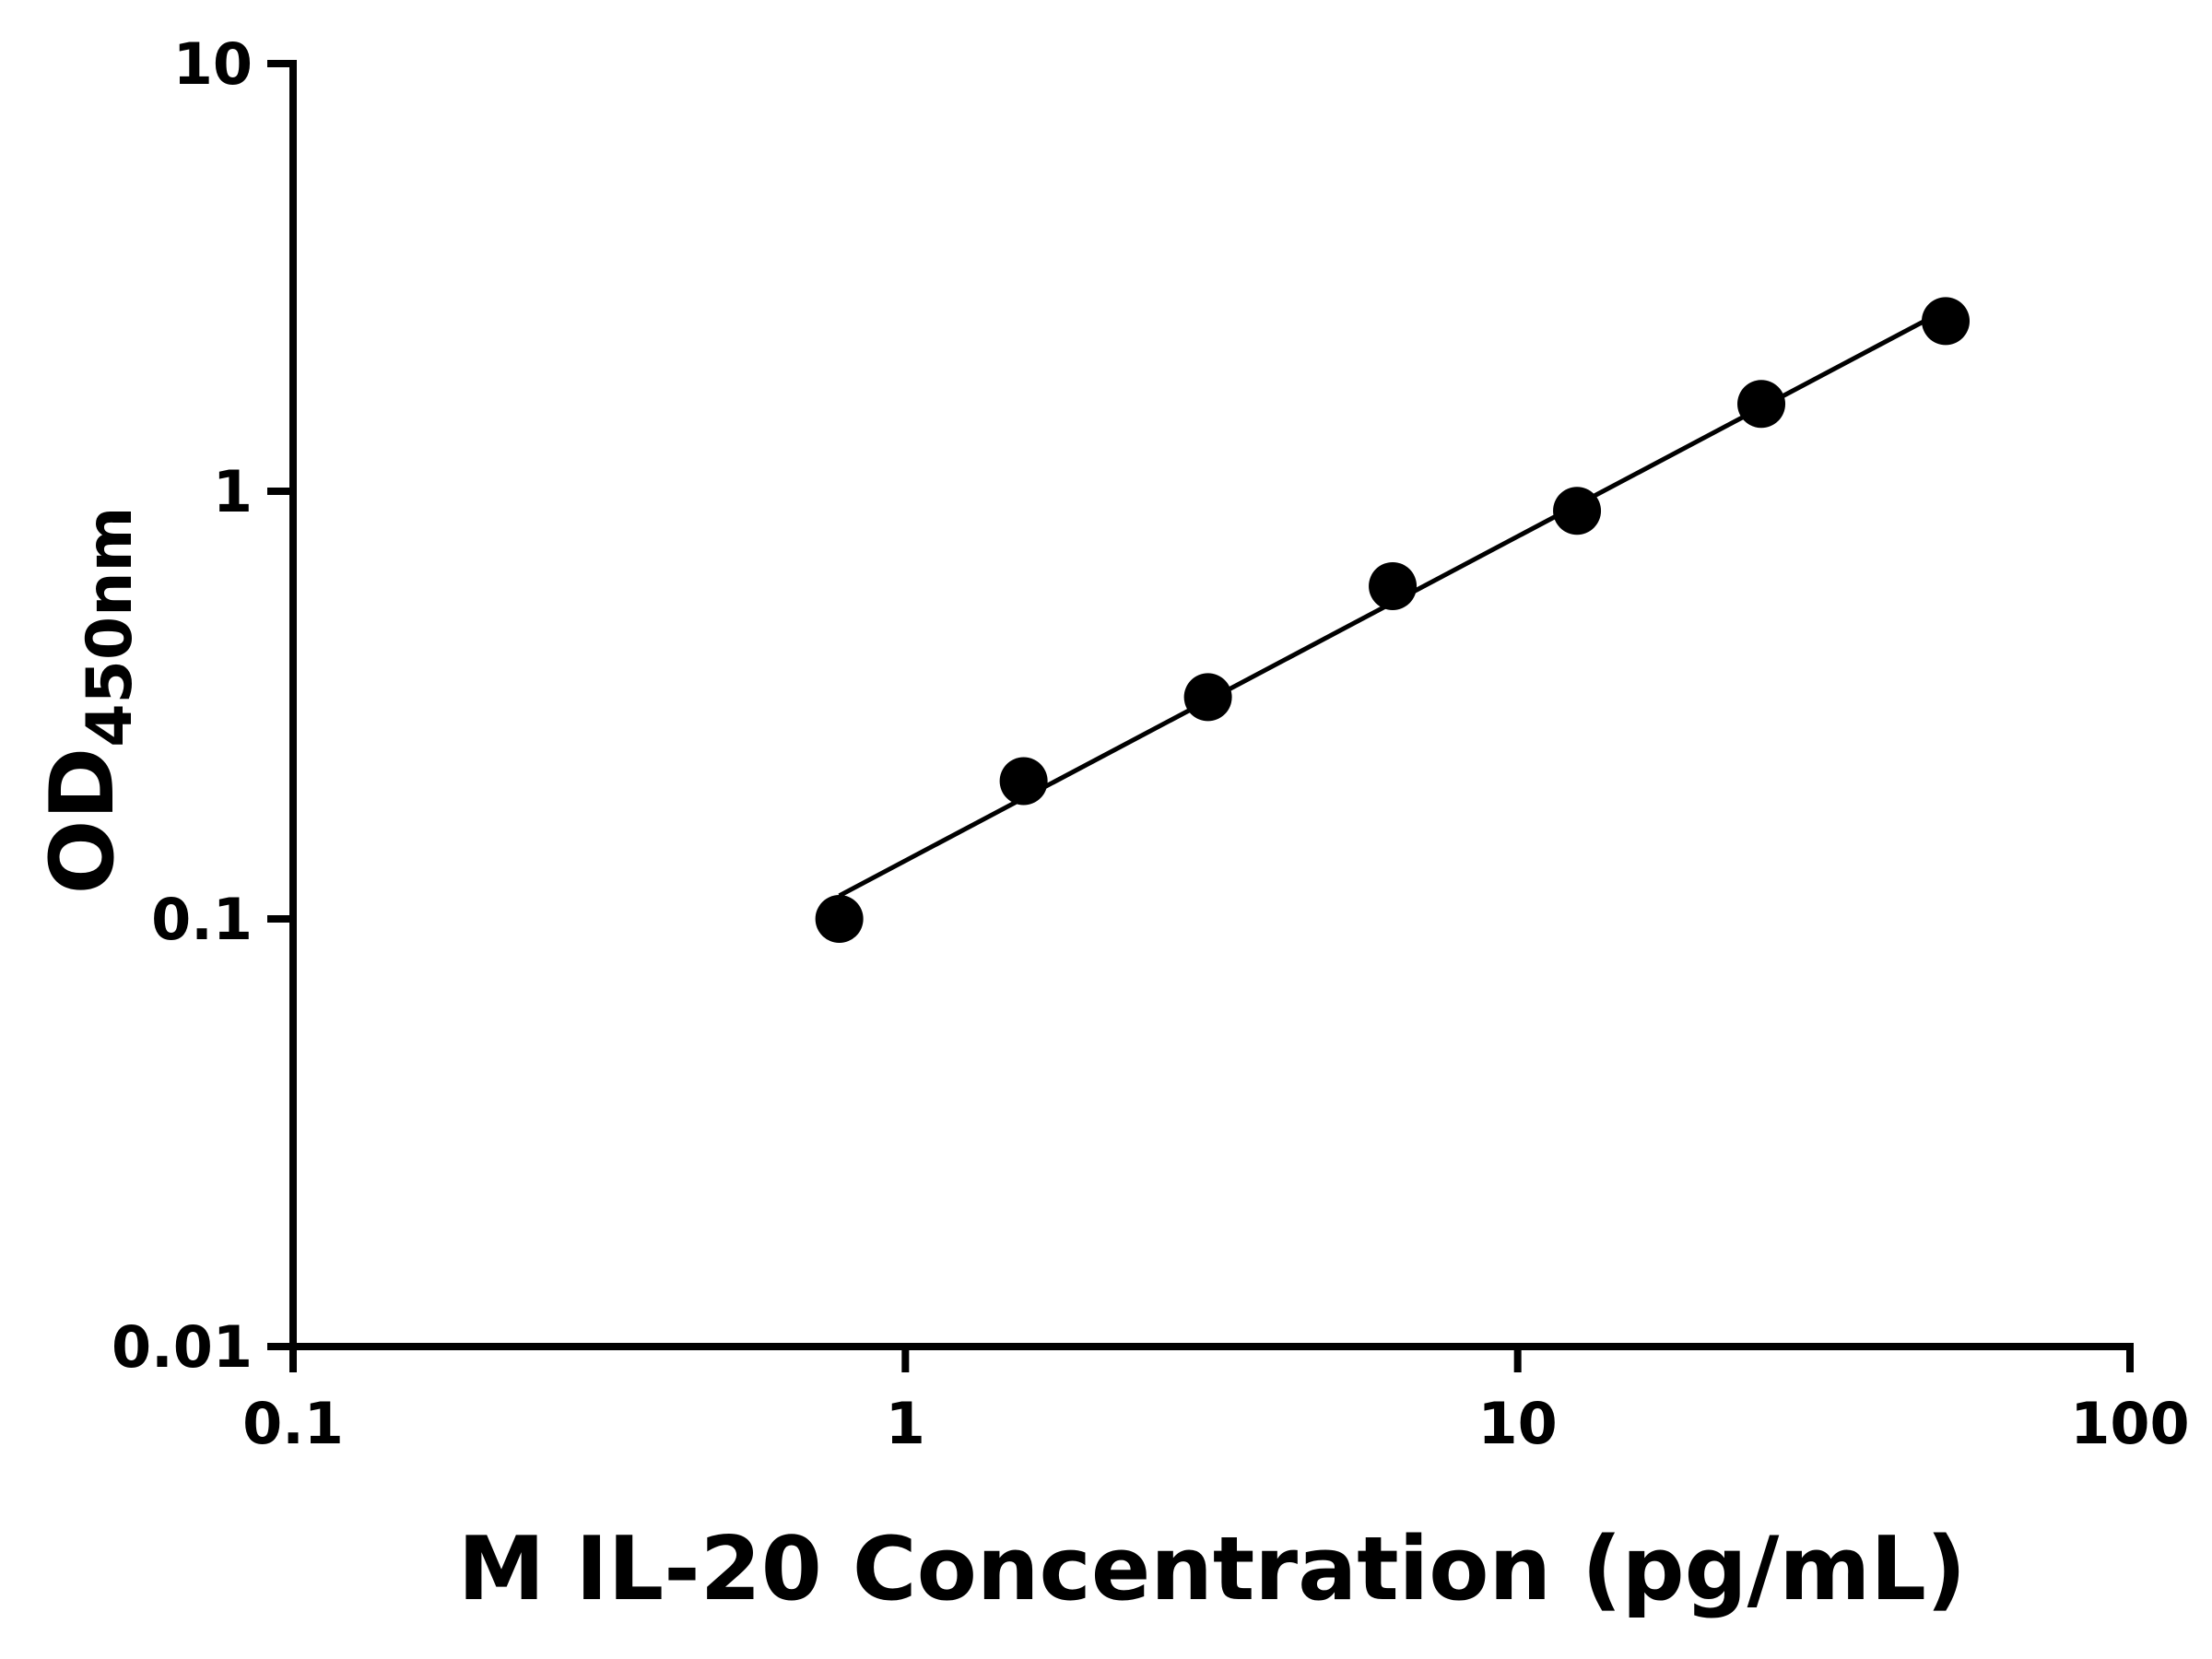 The height and width of the screenshot is (1659, 2212). Describe the element at coordinates (83, 821) in the screenshot. I see `y-axis-title-main: OD` at that location.